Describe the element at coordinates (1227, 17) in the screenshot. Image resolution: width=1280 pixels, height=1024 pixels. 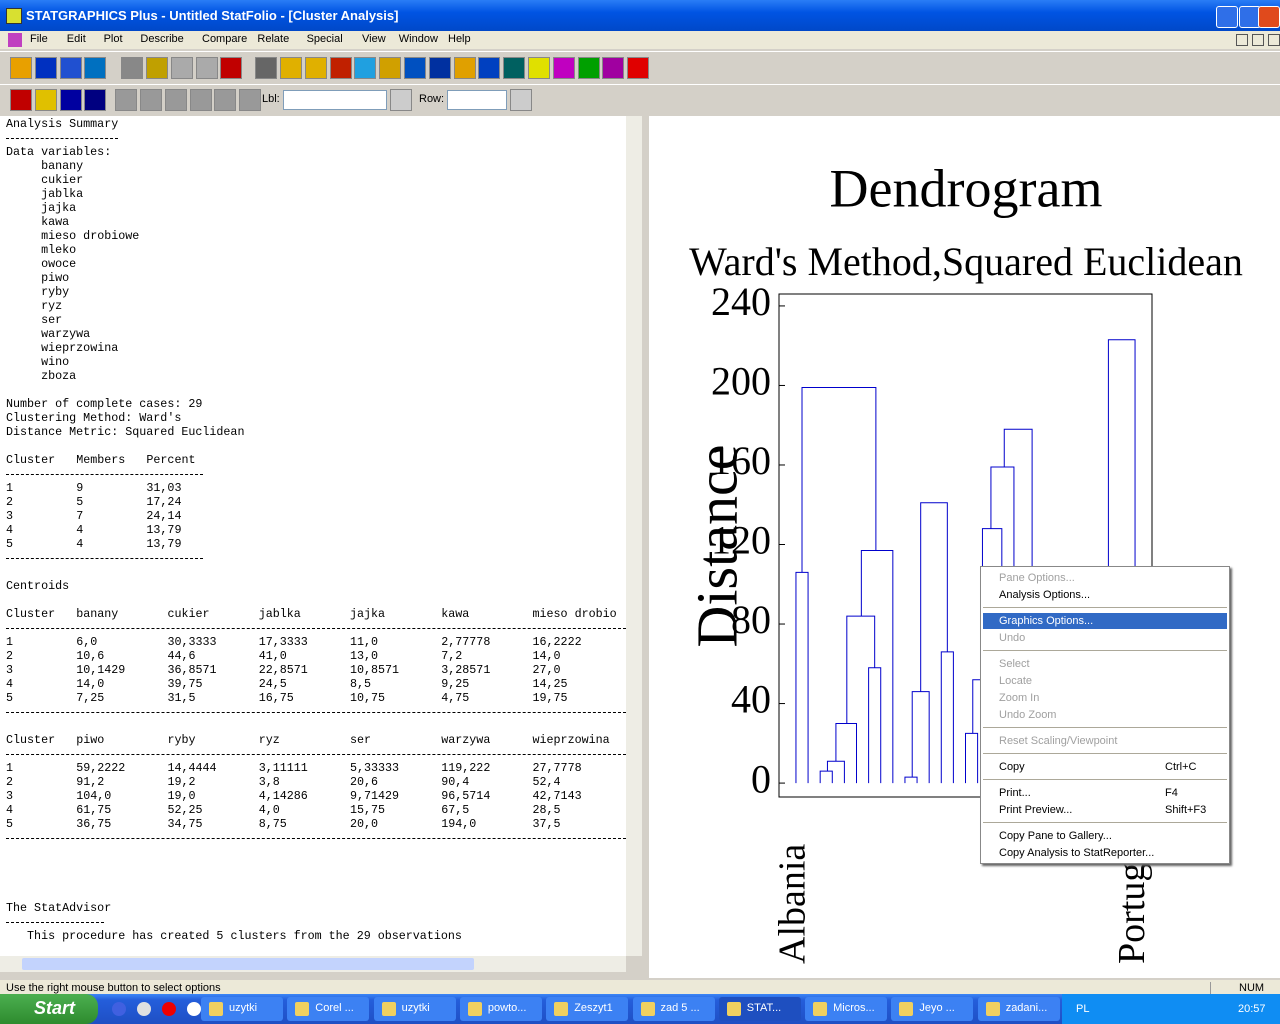
I see `minimize-button` at that location.